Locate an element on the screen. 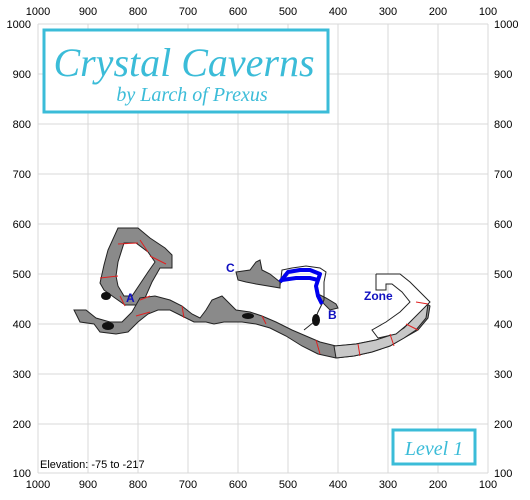 The width and height of the screenshot is (530, 500). level-badge: Level 1 is located at coordinates (434, 447).